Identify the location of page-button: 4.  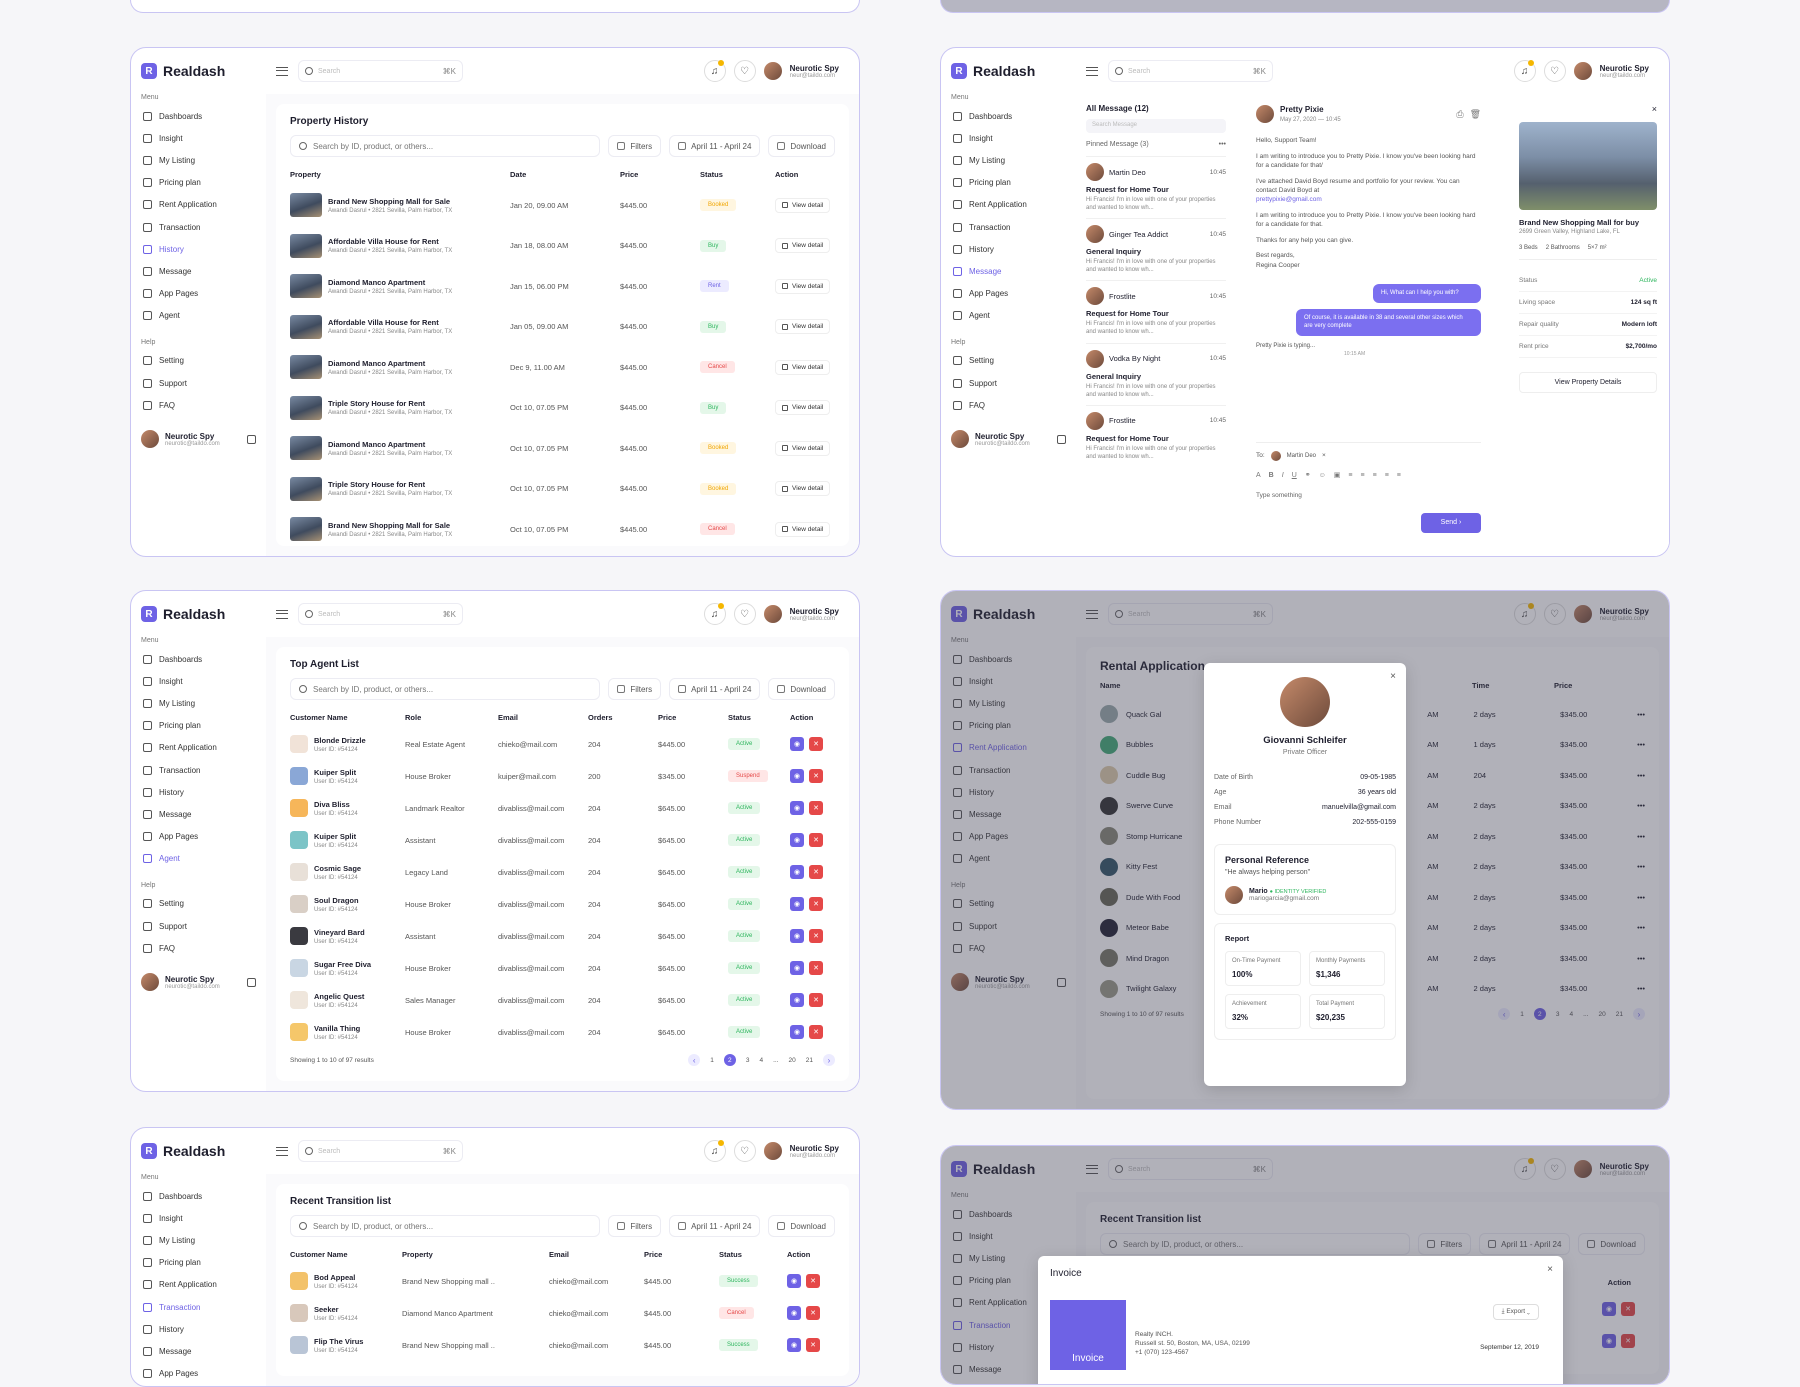
(761, 1060).